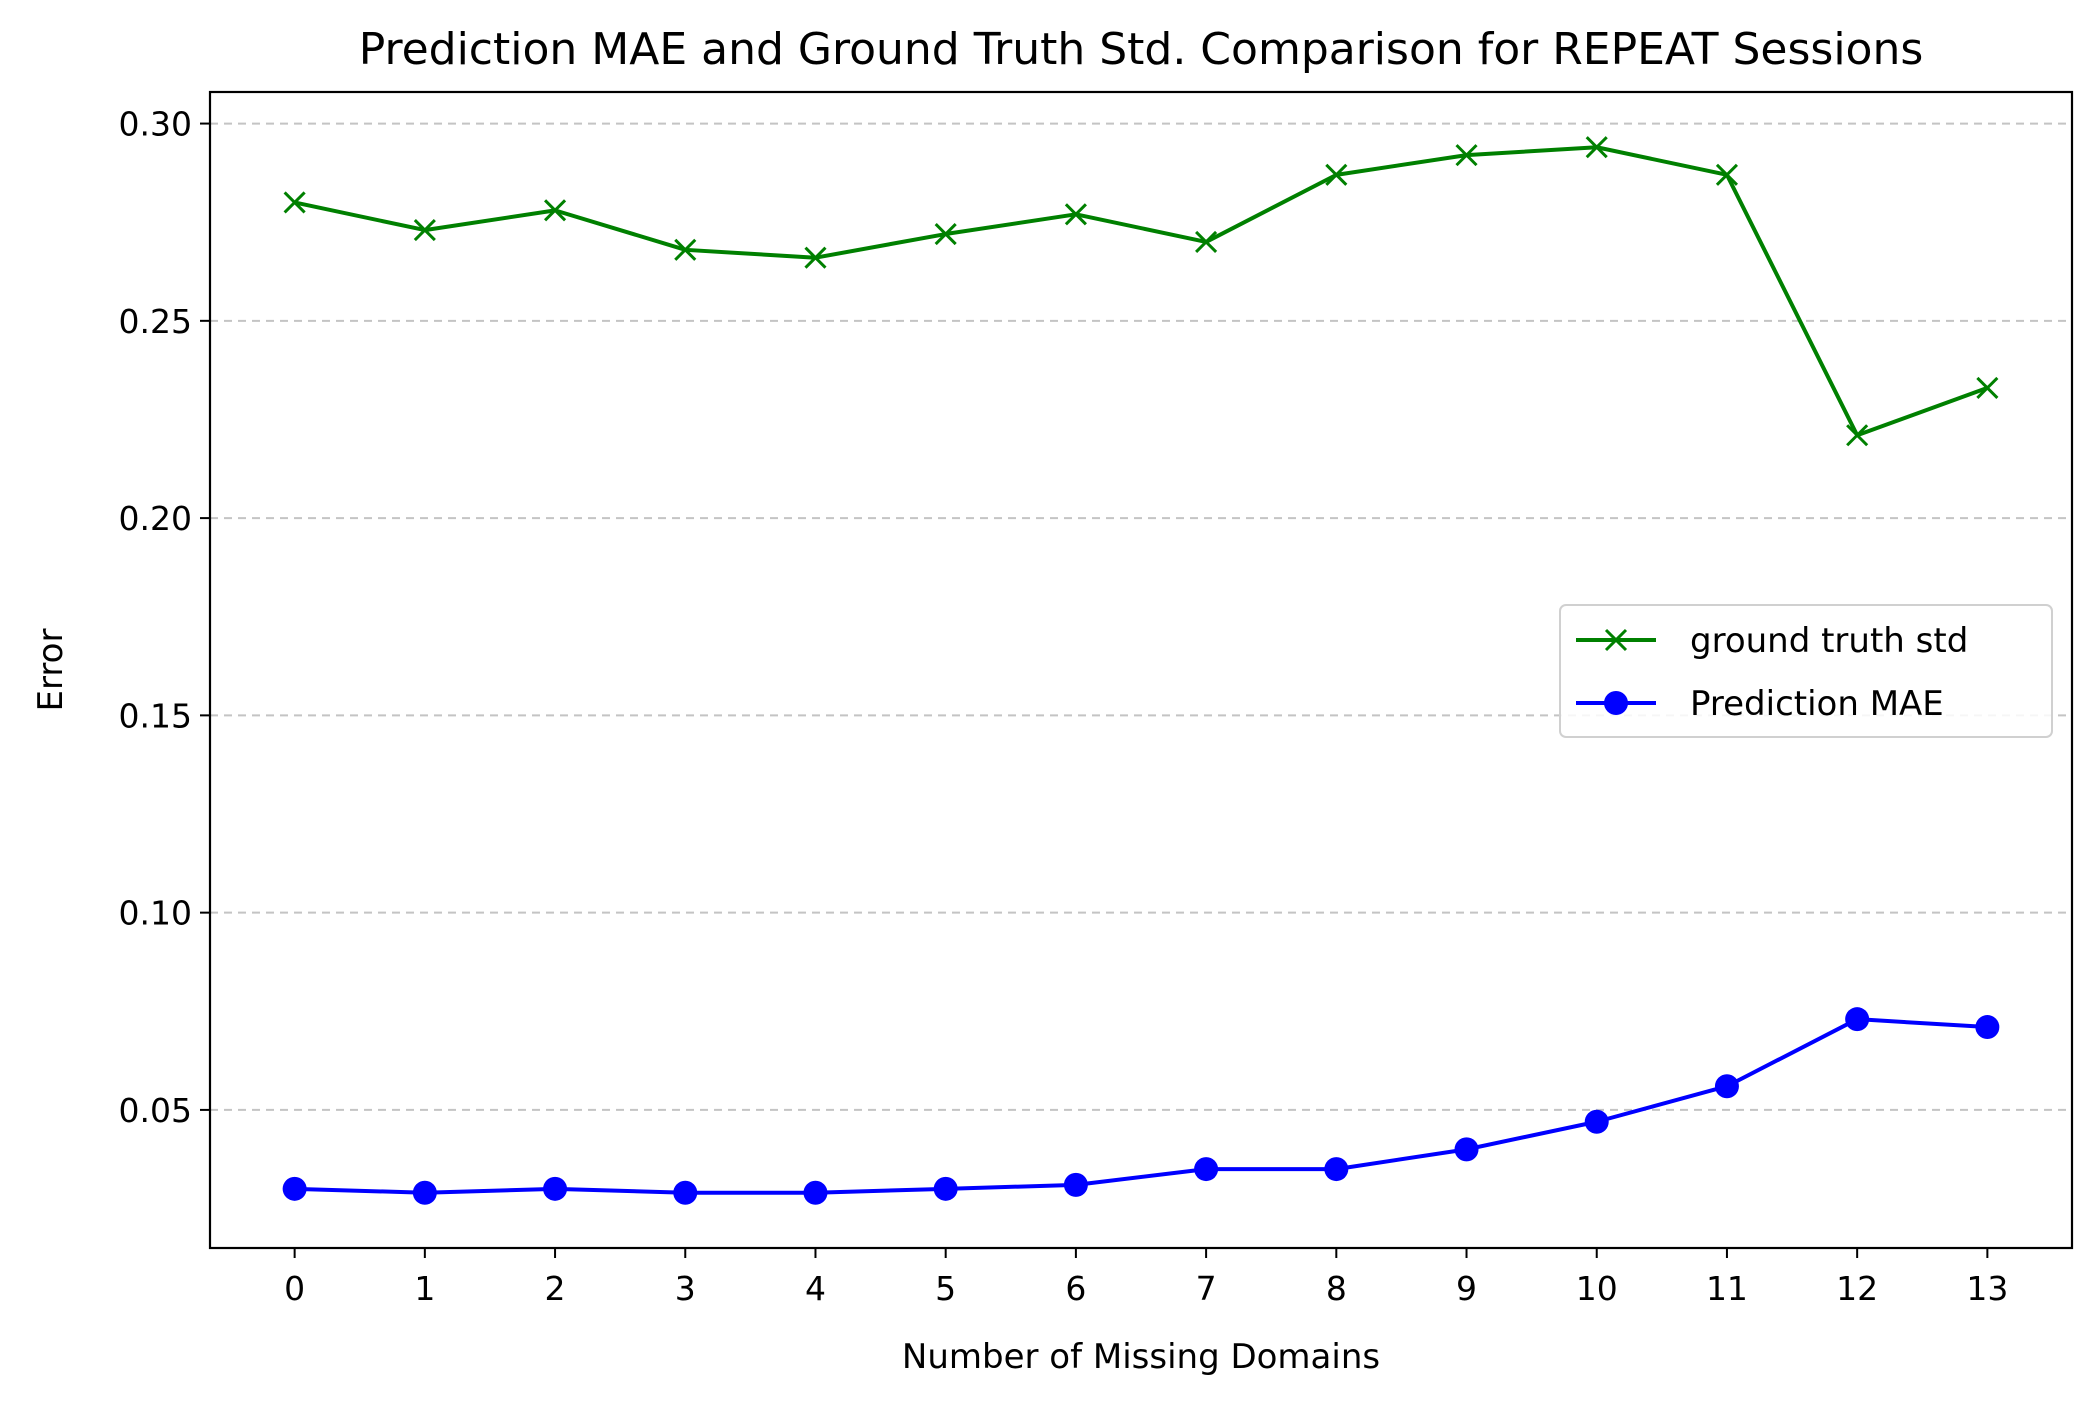  Describe the element at coordinates (1141, 1357) in the screenshot. I see `x-axis-label: Number of Missing Domains` at that location.